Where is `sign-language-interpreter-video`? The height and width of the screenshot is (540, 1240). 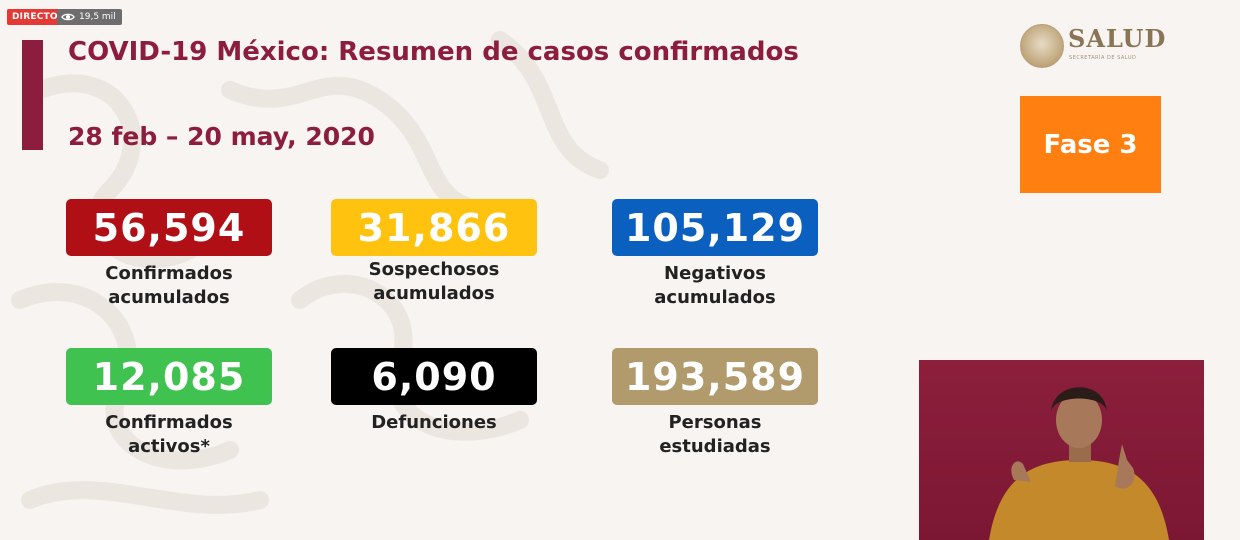 sign-language-interpreter-video is located at coordinates (1061, 450).